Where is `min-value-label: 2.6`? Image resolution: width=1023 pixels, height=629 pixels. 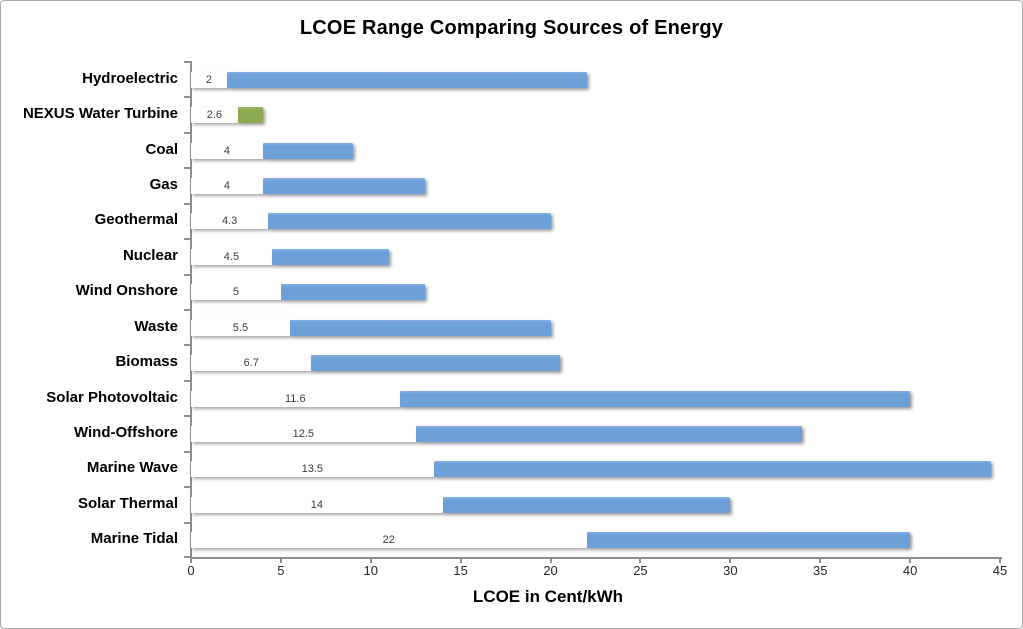 min-value-label: 2.6 is located at coordinates (214, 115).